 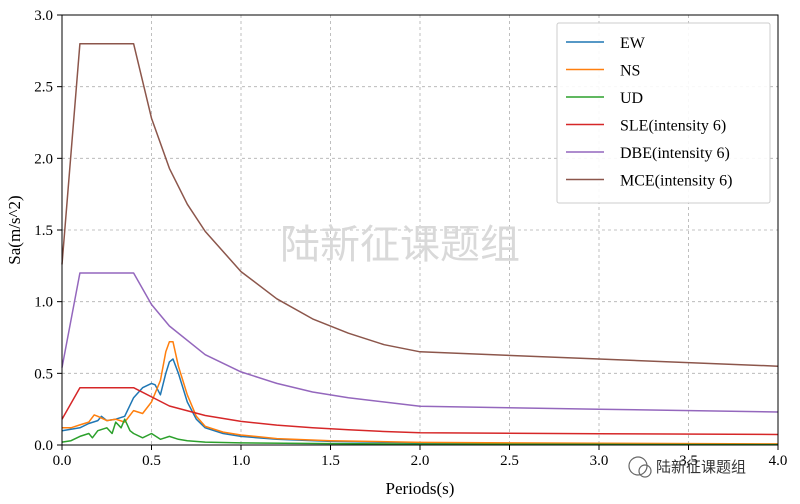 I want to click on y-tick-label: 0.0, so click(x=43, y=446).